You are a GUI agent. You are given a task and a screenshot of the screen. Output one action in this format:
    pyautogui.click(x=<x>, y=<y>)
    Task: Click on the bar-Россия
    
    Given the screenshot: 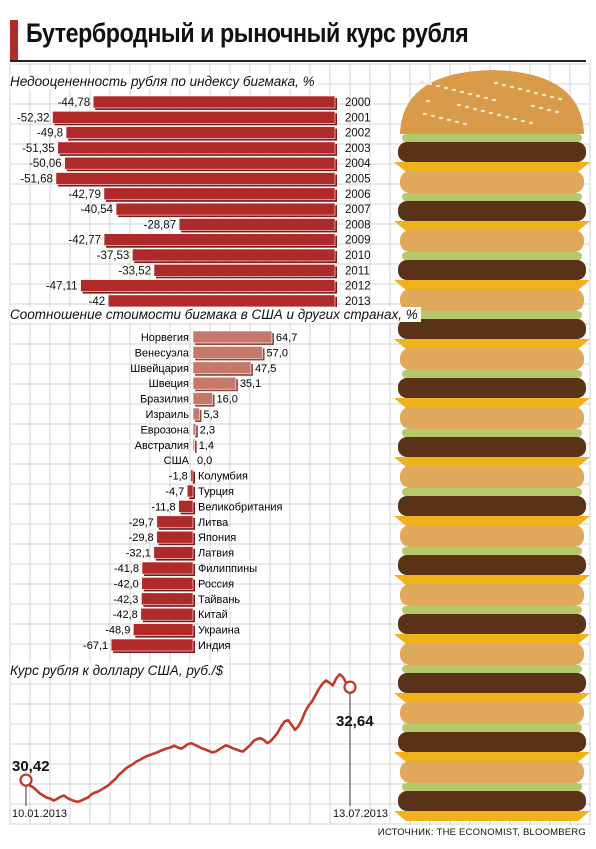 What is the action you would take?
    pyautogui.click(x=167, y=583)
    